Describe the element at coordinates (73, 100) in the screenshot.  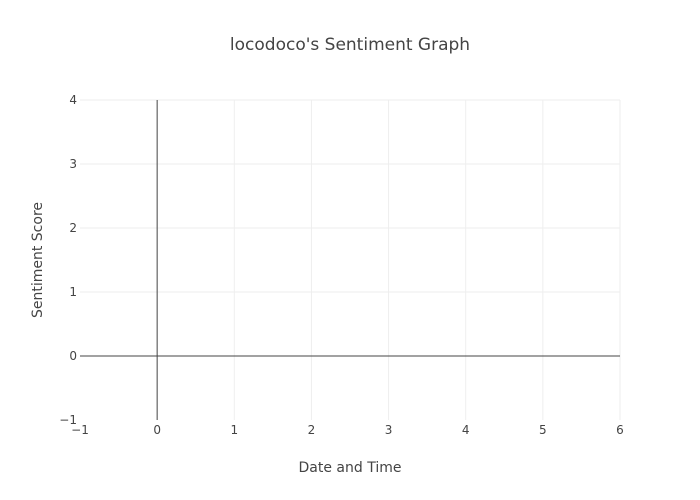
I see `y-tick-label: 4` at that location.